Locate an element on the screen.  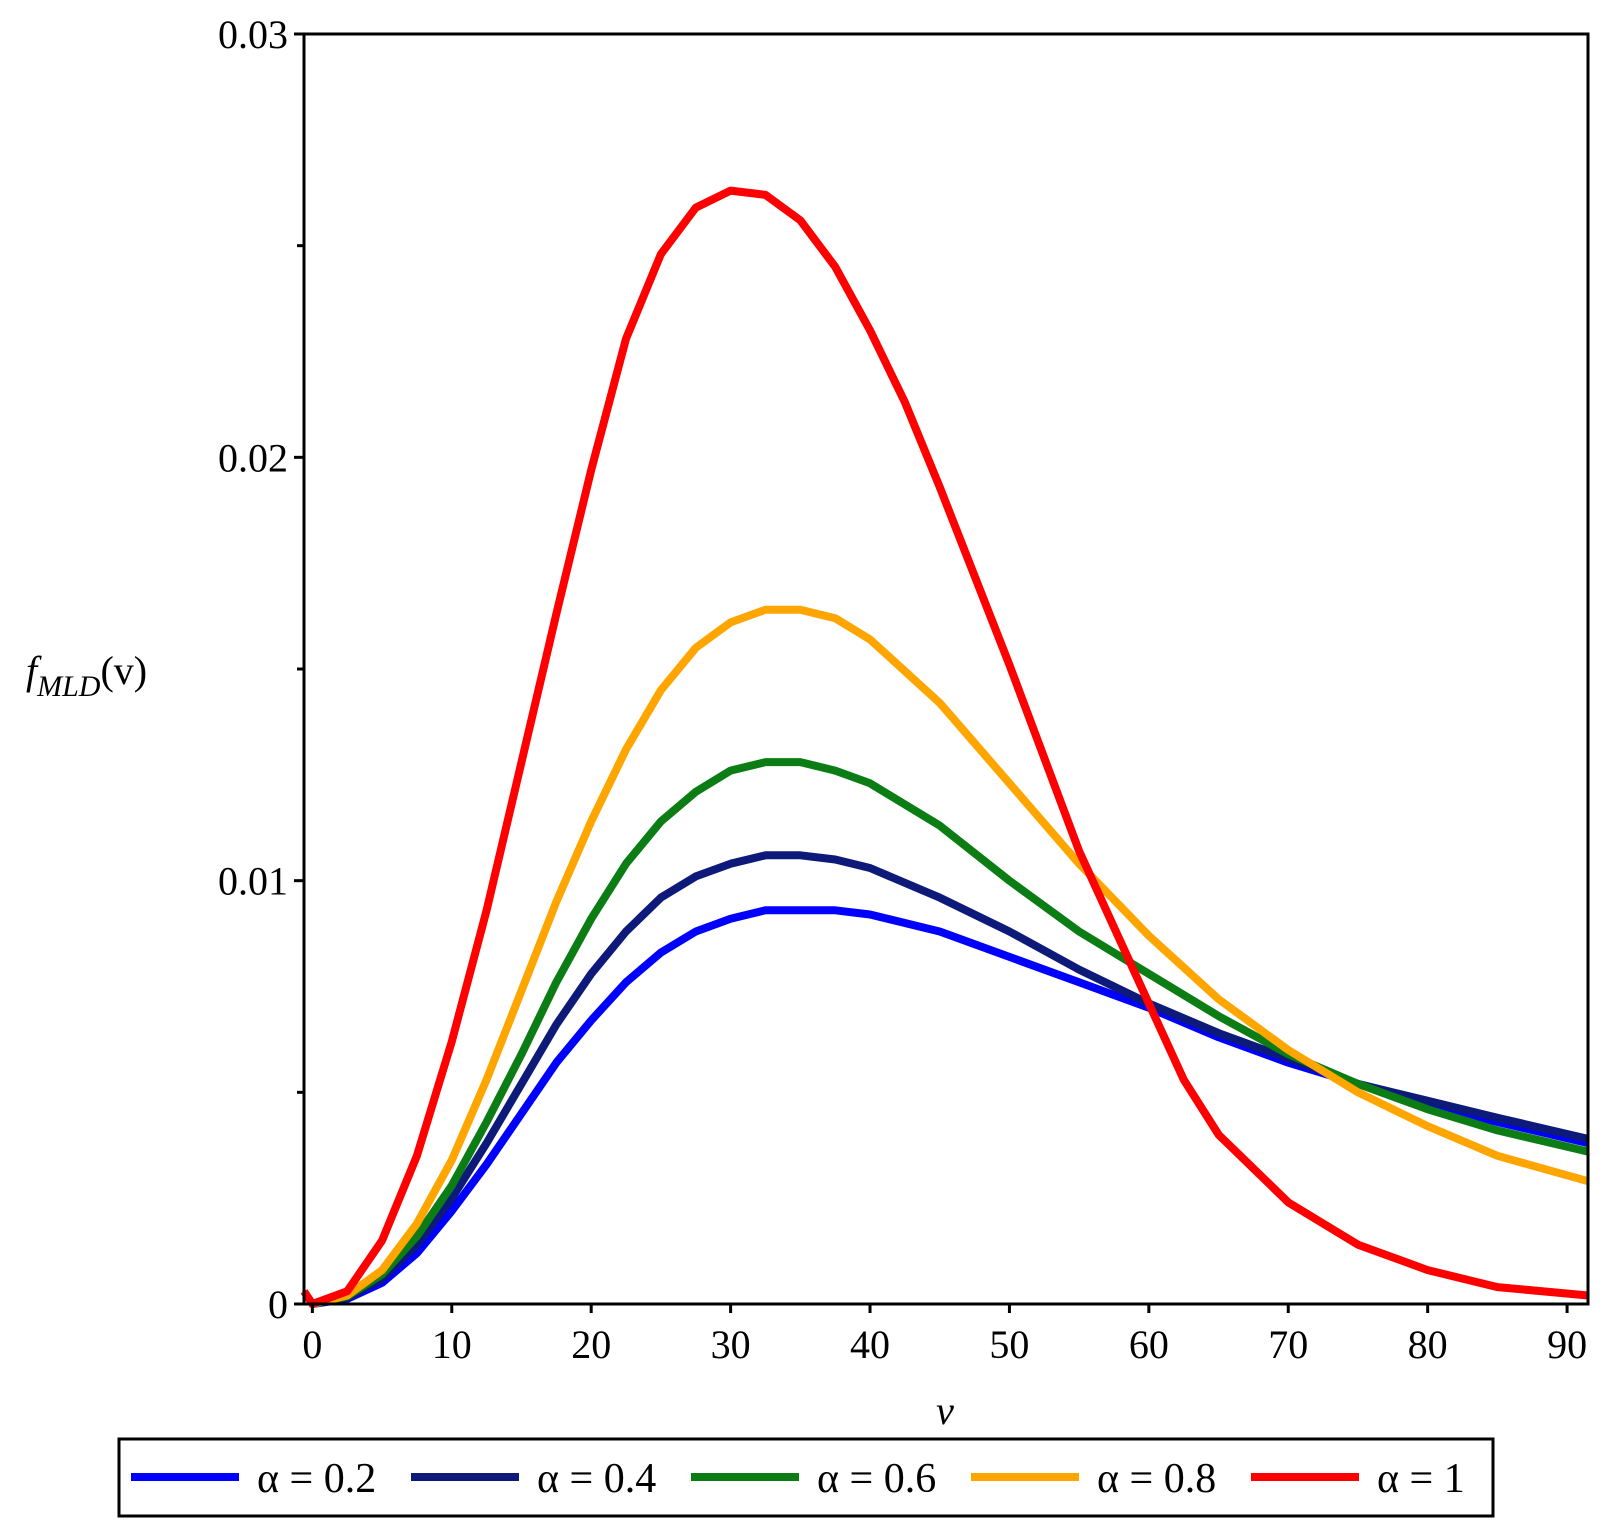
x-tick-label: 40 is located at coordinates (870, 1344).